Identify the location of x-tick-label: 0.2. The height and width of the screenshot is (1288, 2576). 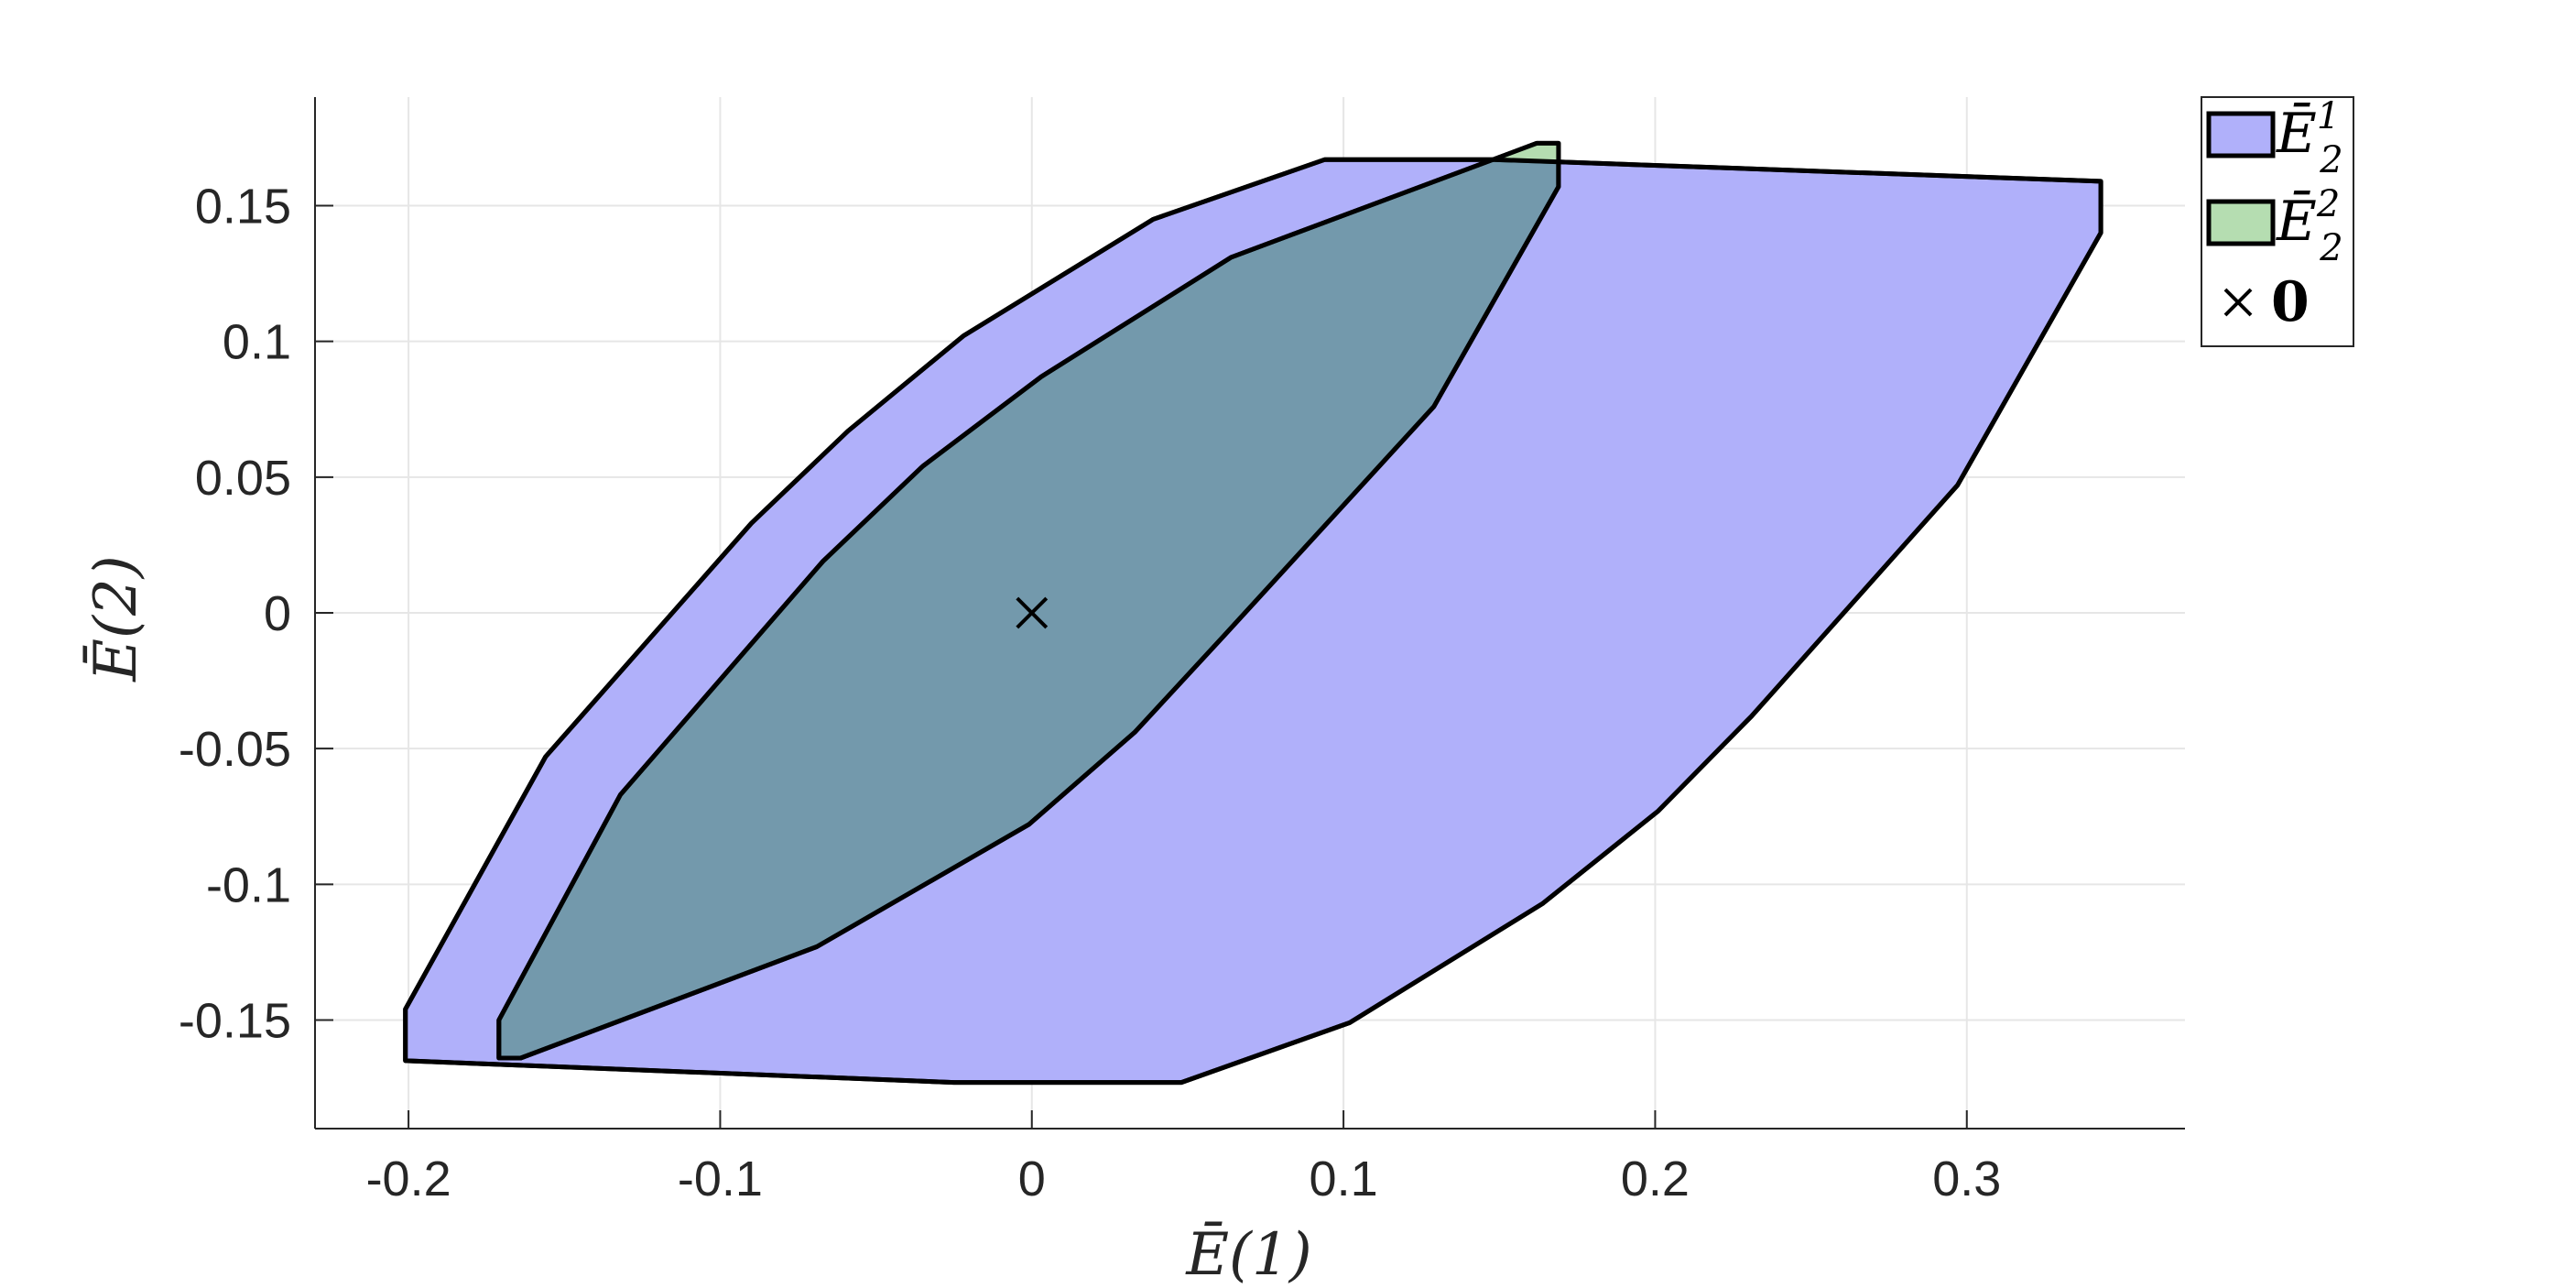
(1655, 1179).